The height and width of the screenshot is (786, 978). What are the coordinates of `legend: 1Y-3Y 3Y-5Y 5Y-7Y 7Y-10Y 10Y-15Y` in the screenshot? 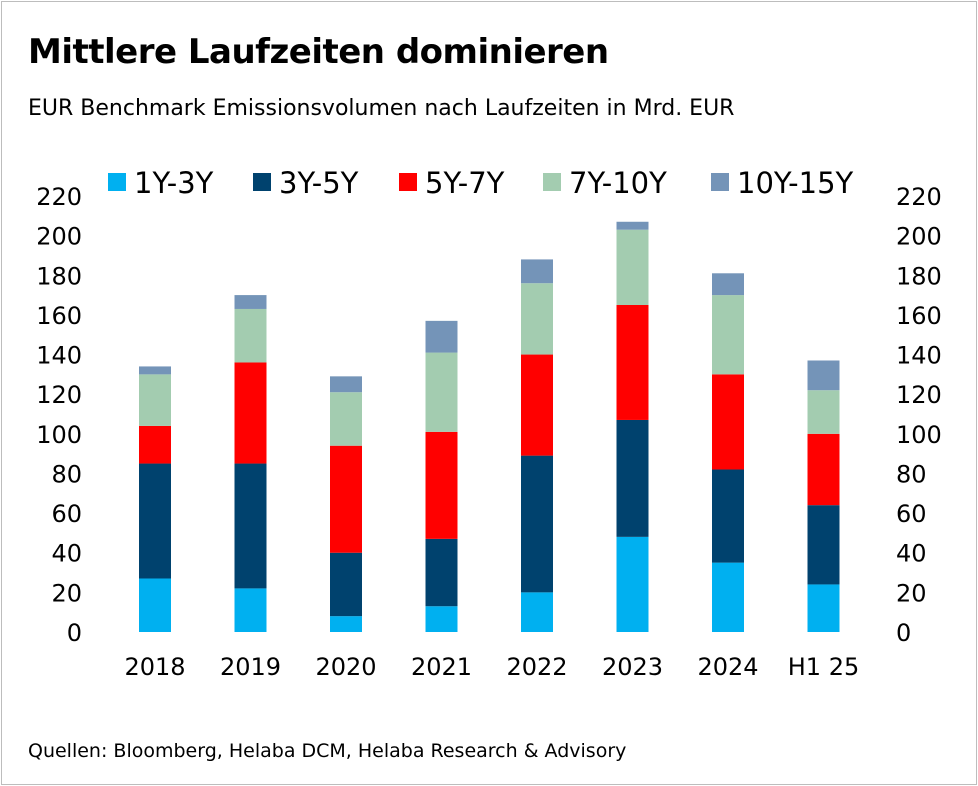 It's located at (481, 183).